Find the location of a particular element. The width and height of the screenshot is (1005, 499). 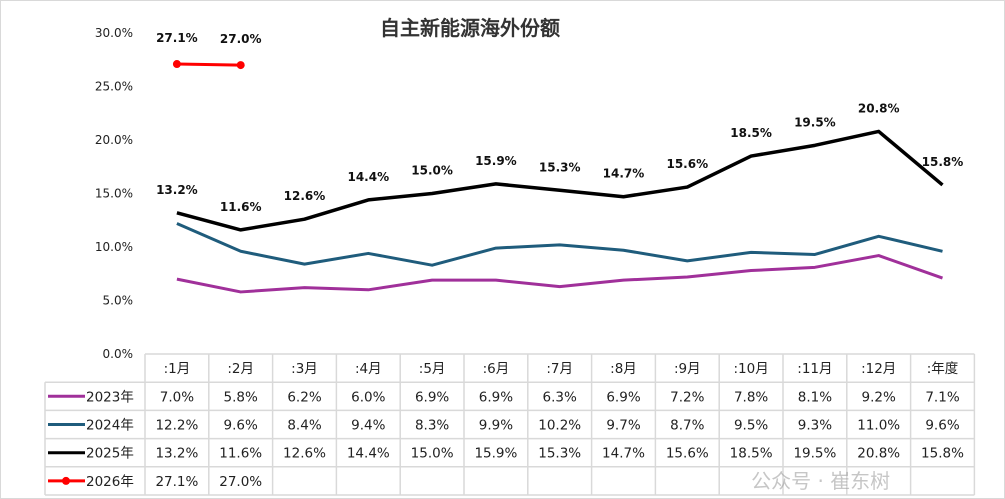

category-label: :4月 is located at coordinates (368, 369).